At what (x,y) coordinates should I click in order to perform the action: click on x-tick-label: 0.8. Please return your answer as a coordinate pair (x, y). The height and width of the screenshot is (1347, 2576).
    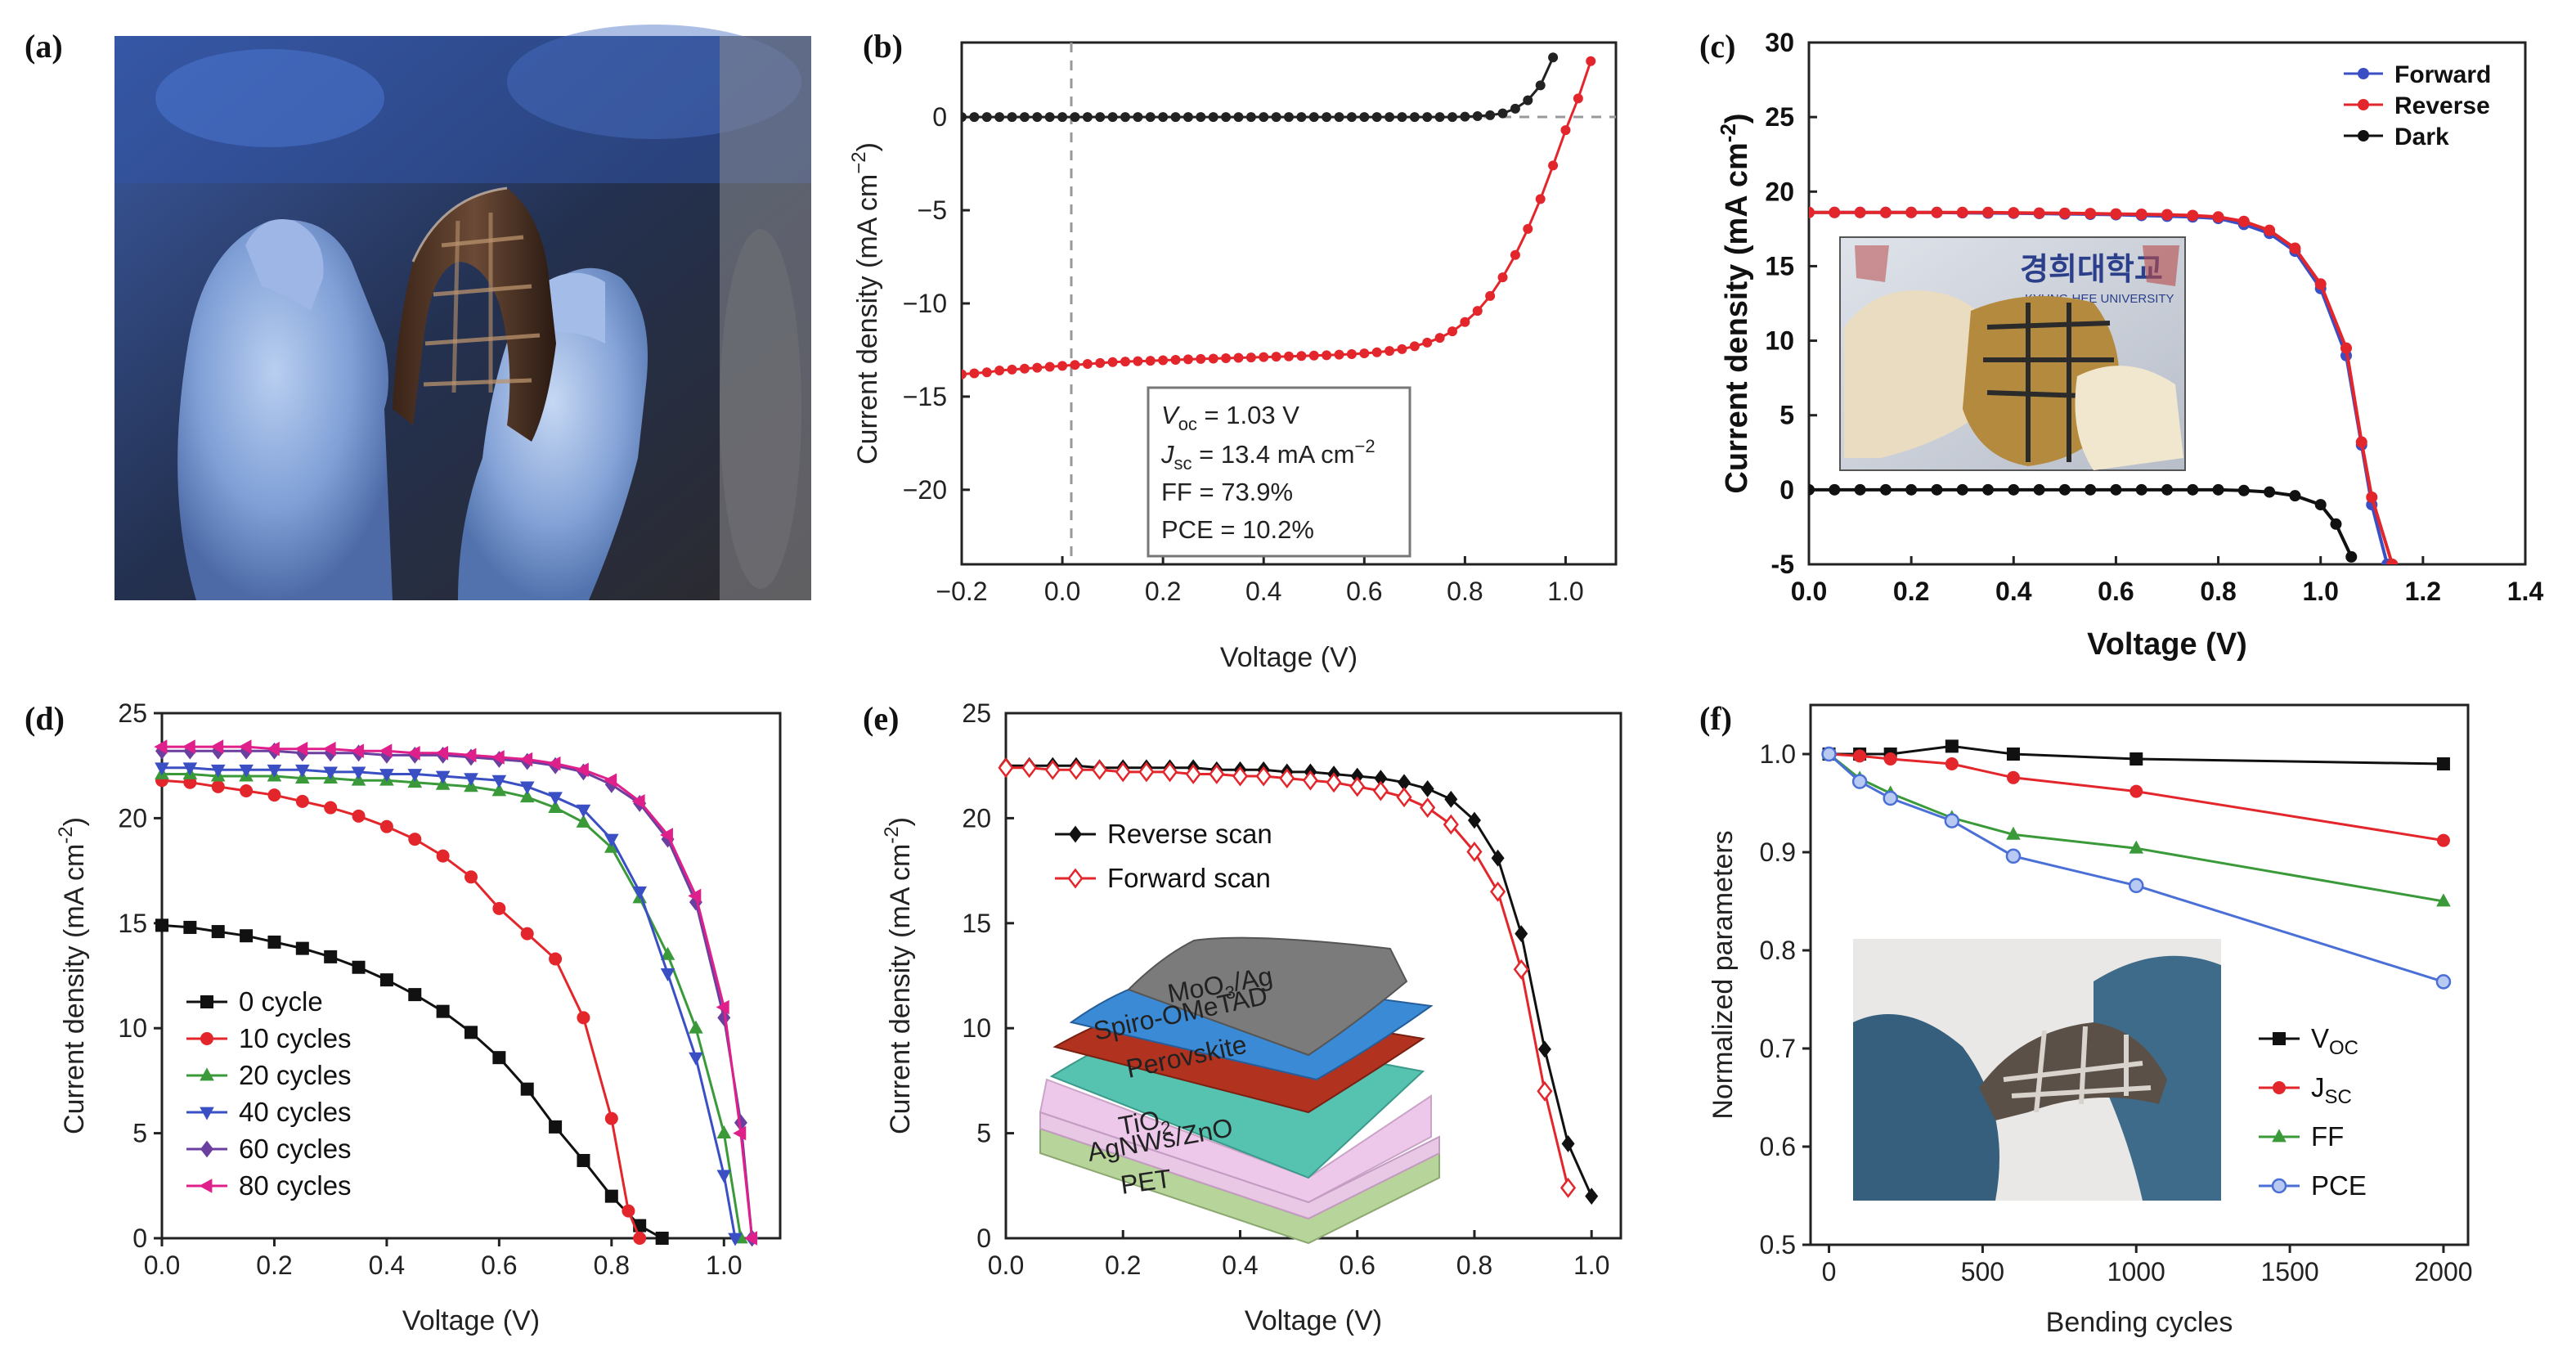
    Looking at the image, I should click on (1465, 591).